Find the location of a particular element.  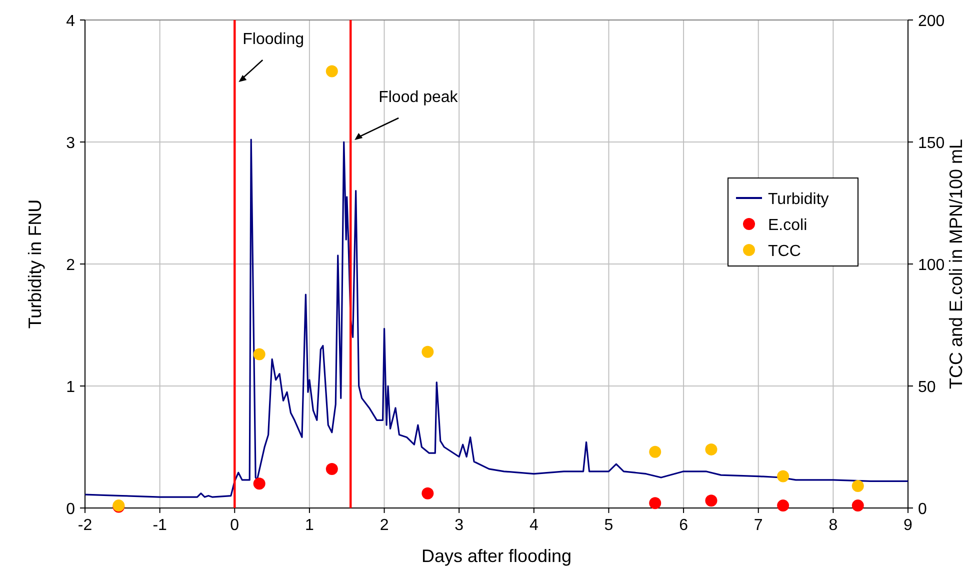

x-tick-label: 3 is located at coordinates (459, 525).